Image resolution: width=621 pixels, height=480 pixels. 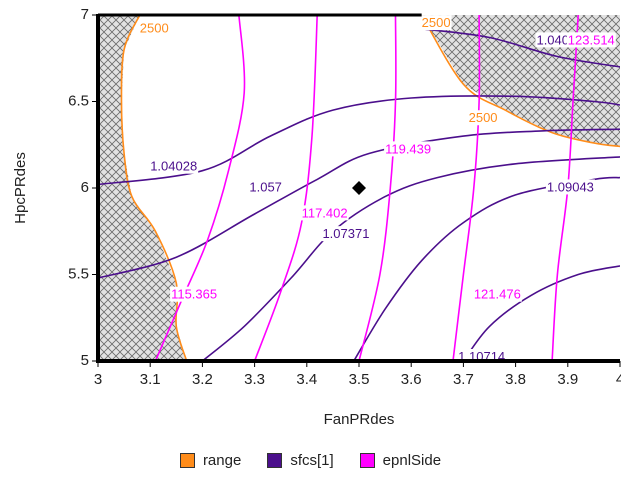 I want to click on x-tick-label: 3.1, so click(x=150, y=379).